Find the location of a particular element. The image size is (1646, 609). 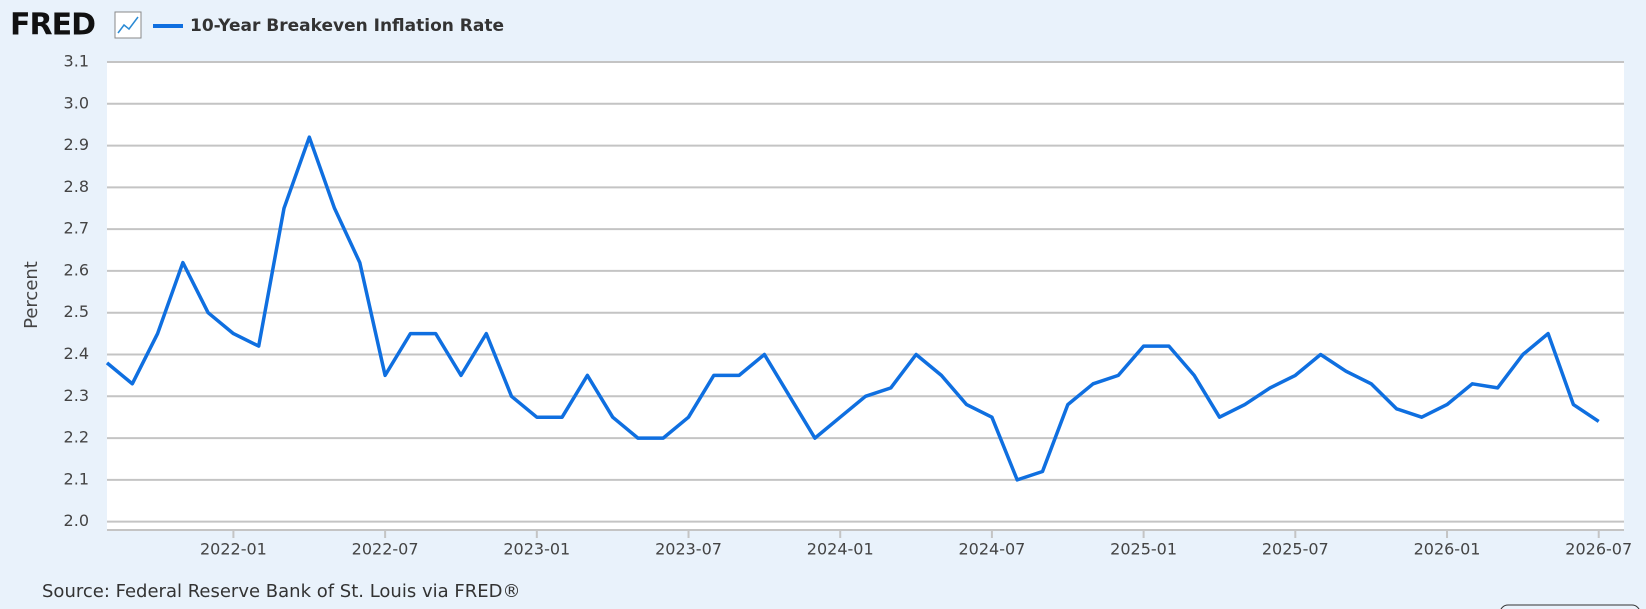

button-outline is located at coordinates (1570, 606).